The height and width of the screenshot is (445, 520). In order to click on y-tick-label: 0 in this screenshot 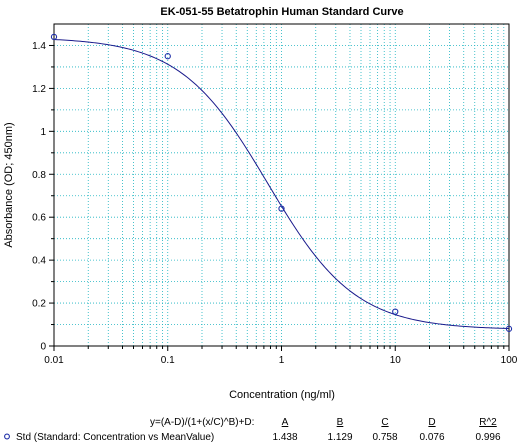, I will do `click(43, 347)`.